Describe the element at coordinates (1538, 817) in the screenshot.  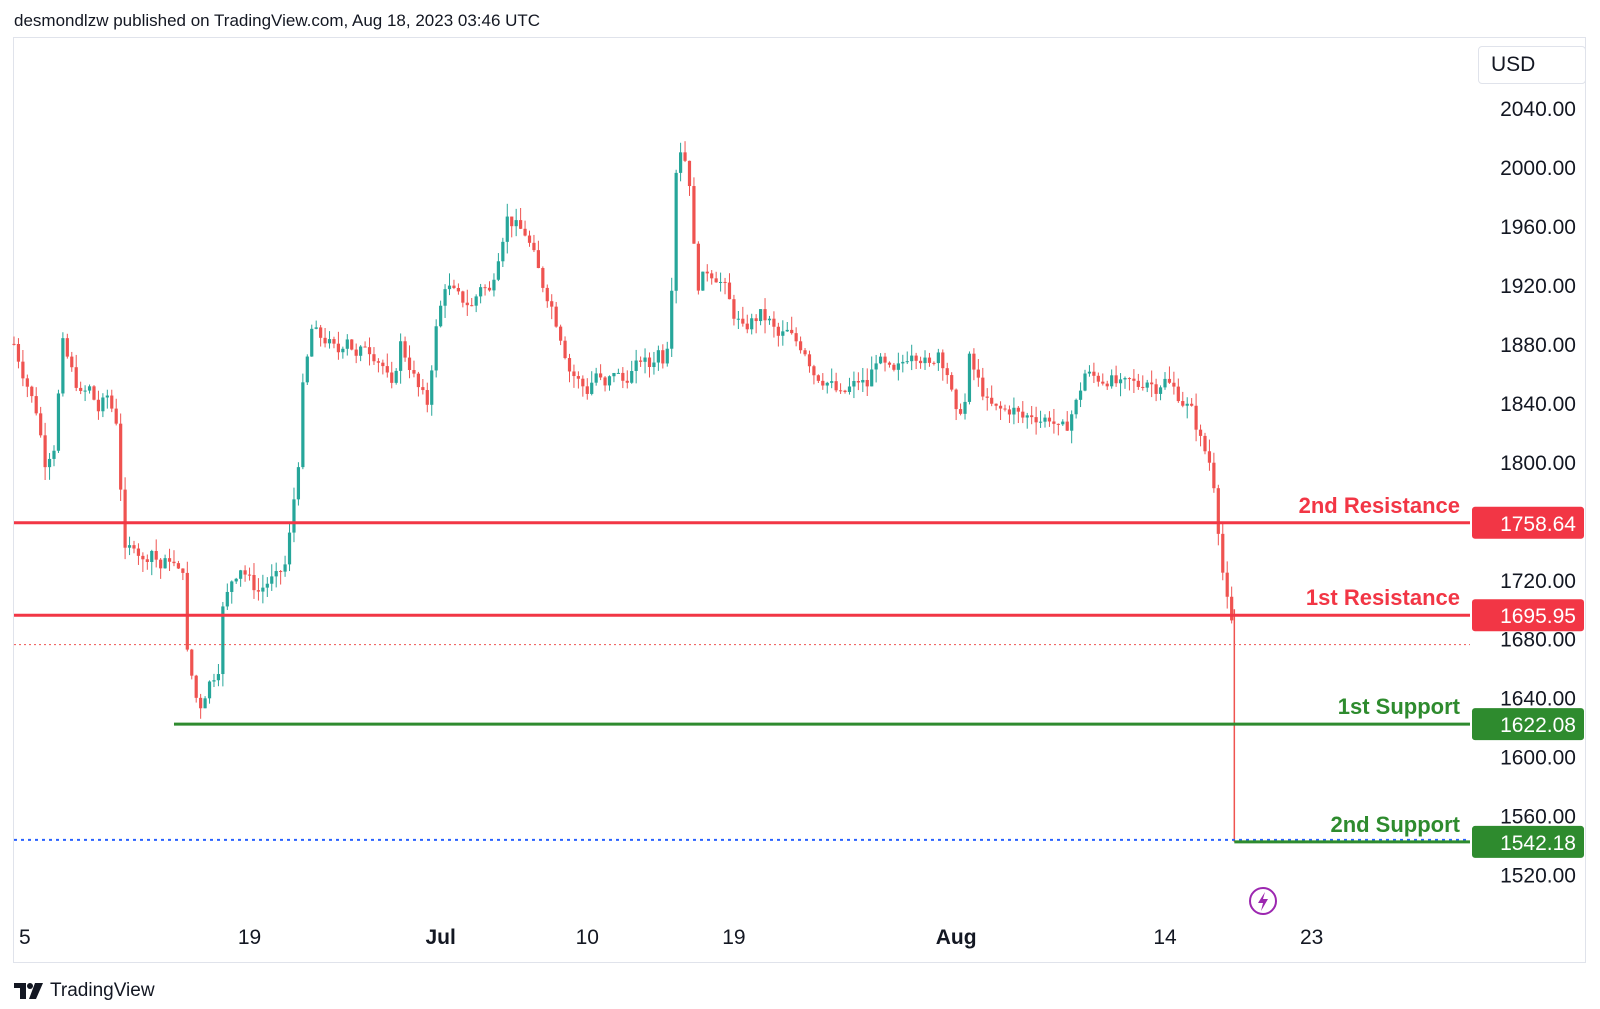
I see `price-tick-label: 1560.00` at that location.